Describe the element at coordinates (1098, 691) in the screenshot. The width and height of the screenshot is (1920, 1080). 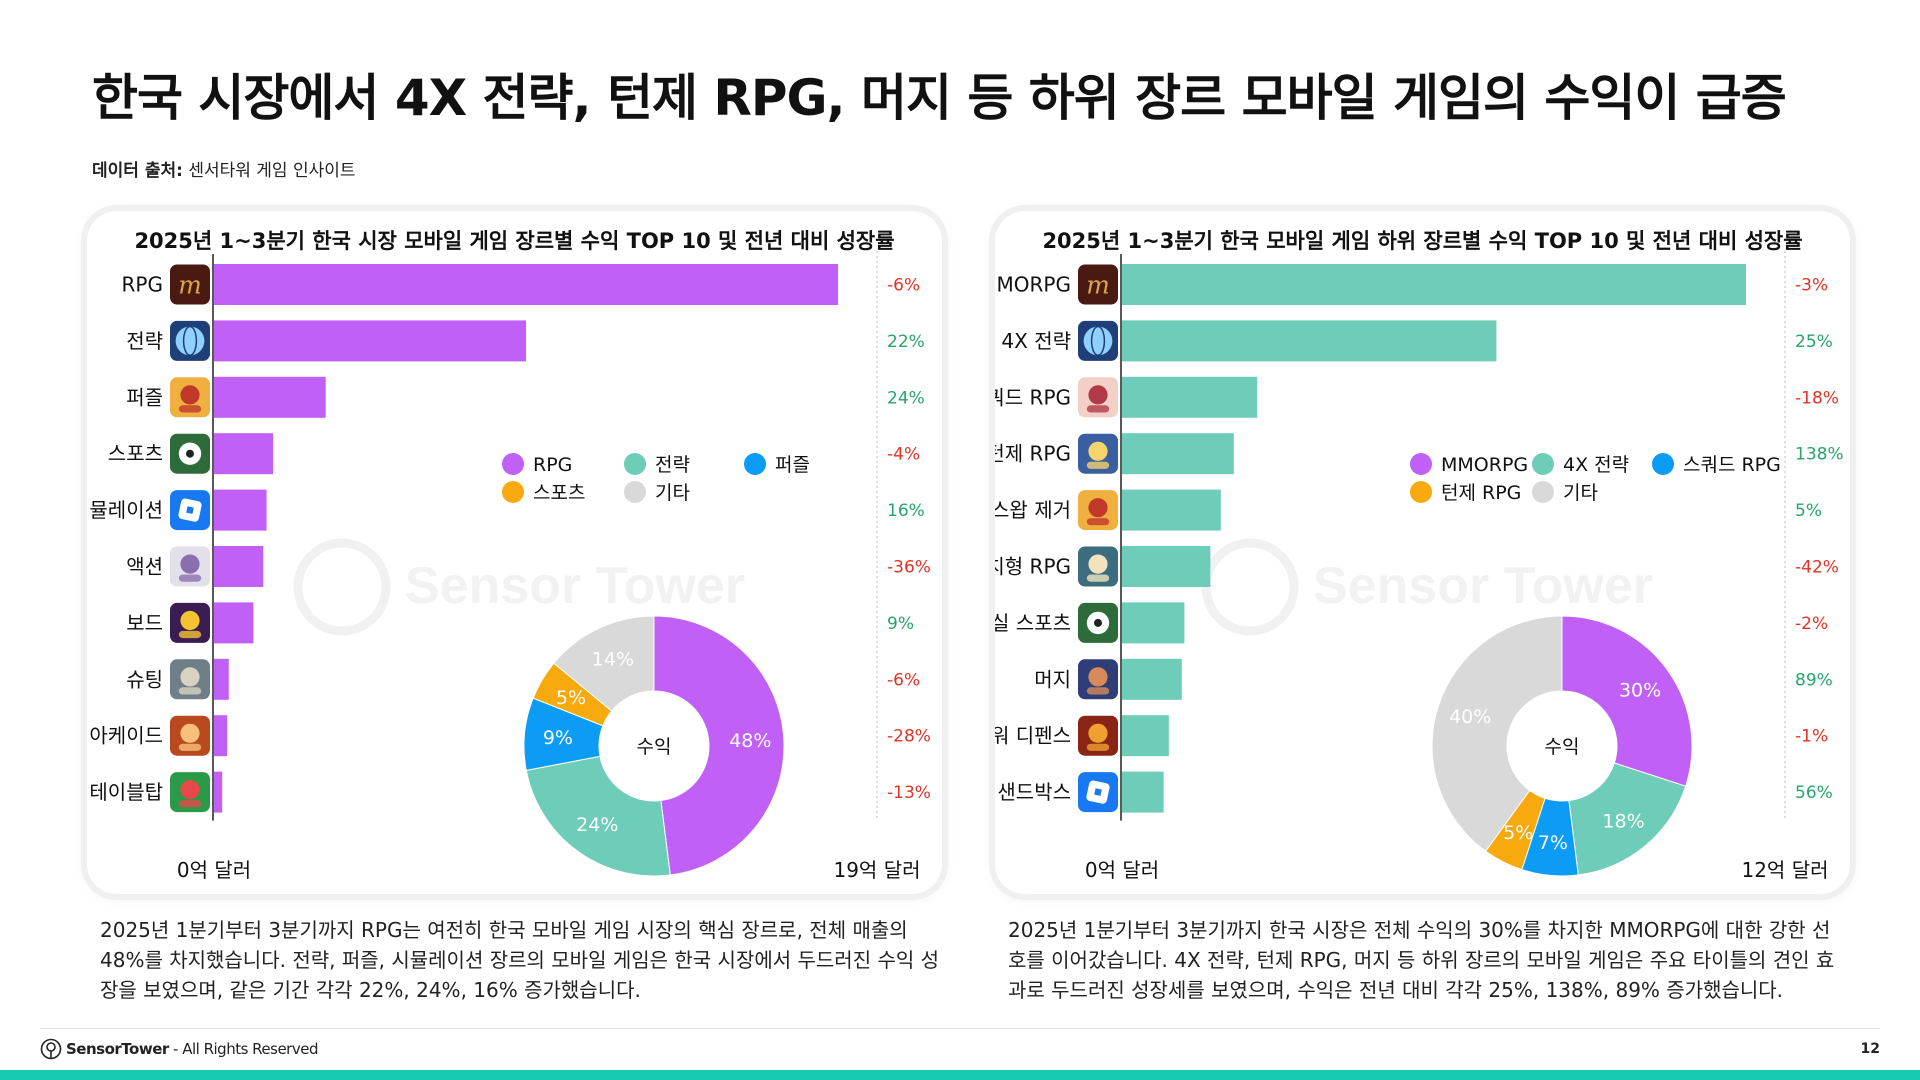
I see `merge-character-icon-base` at that location.